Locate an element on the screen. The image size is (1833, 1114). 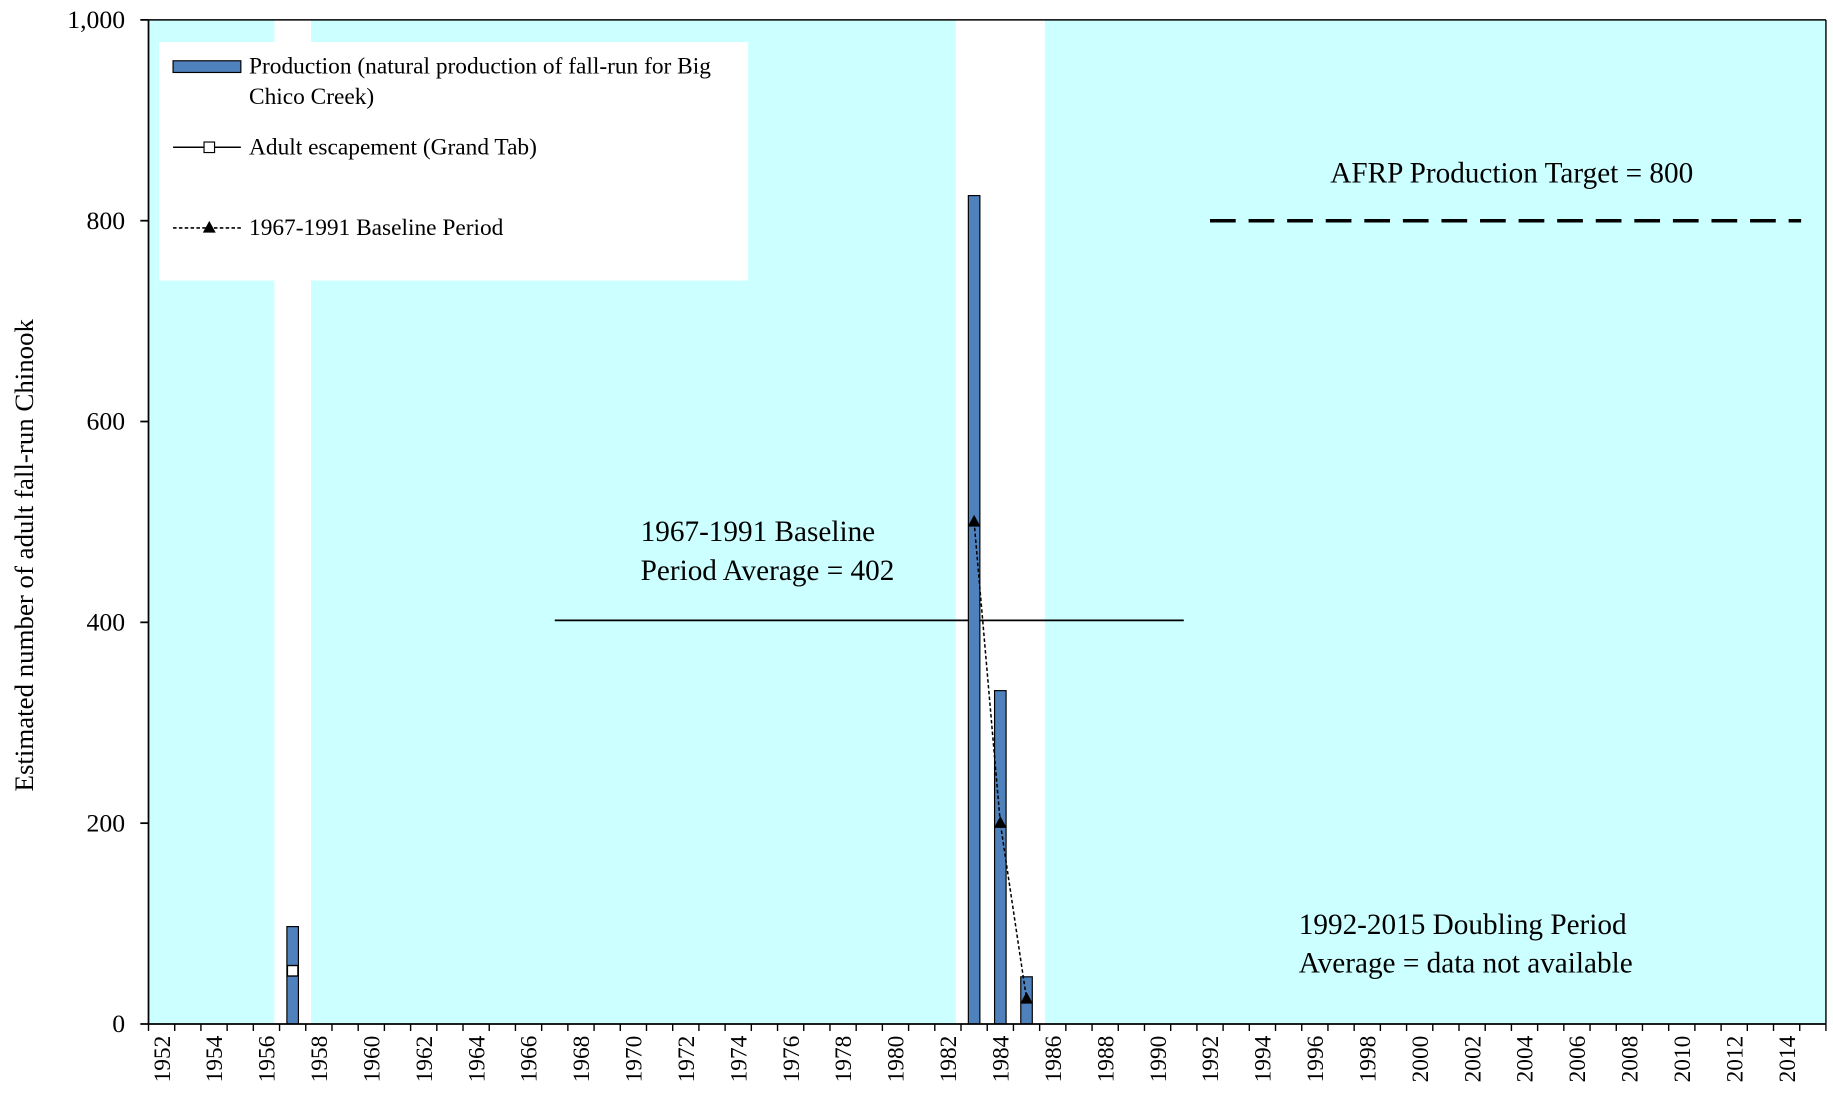
legend-label: Adult escapement (Grand Tab) is located at coordinates (393, 147).